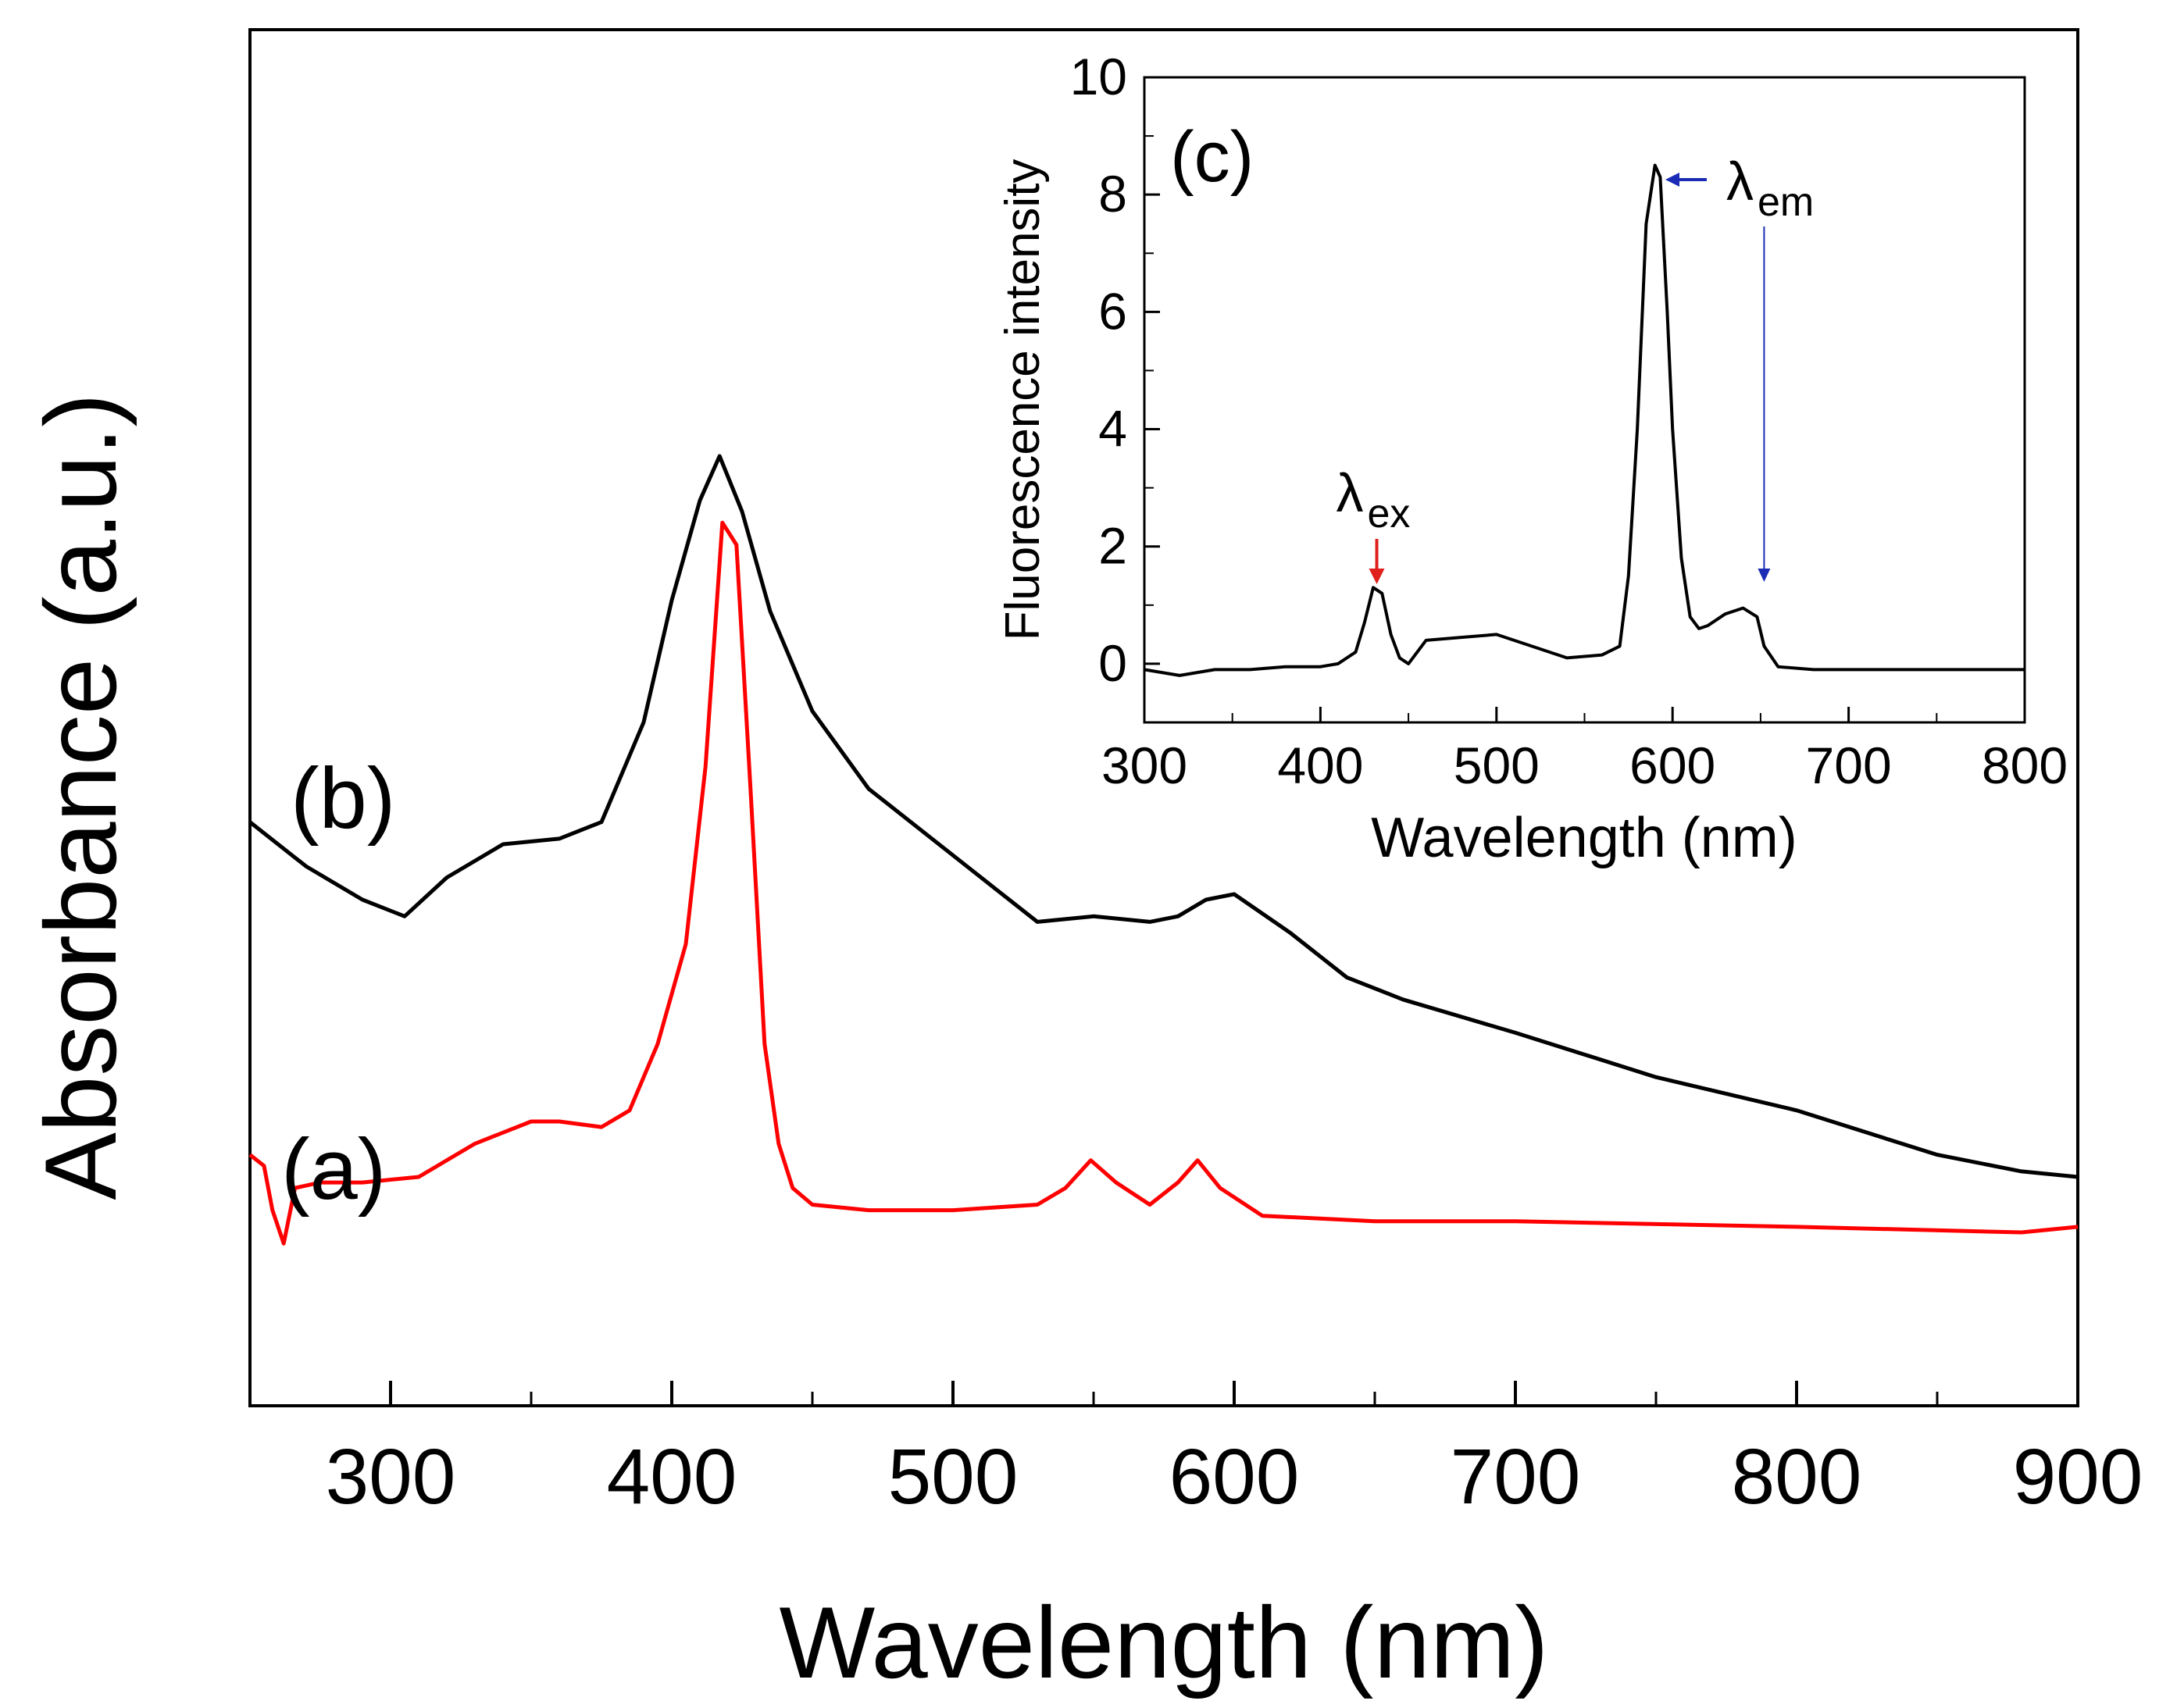 Image resolution: width=2177 pixels, height=1708 pixels. Describe the element at coordinates (1112, 546) in the screenshot. I see `inset-y-tick-label: 2` at that location.